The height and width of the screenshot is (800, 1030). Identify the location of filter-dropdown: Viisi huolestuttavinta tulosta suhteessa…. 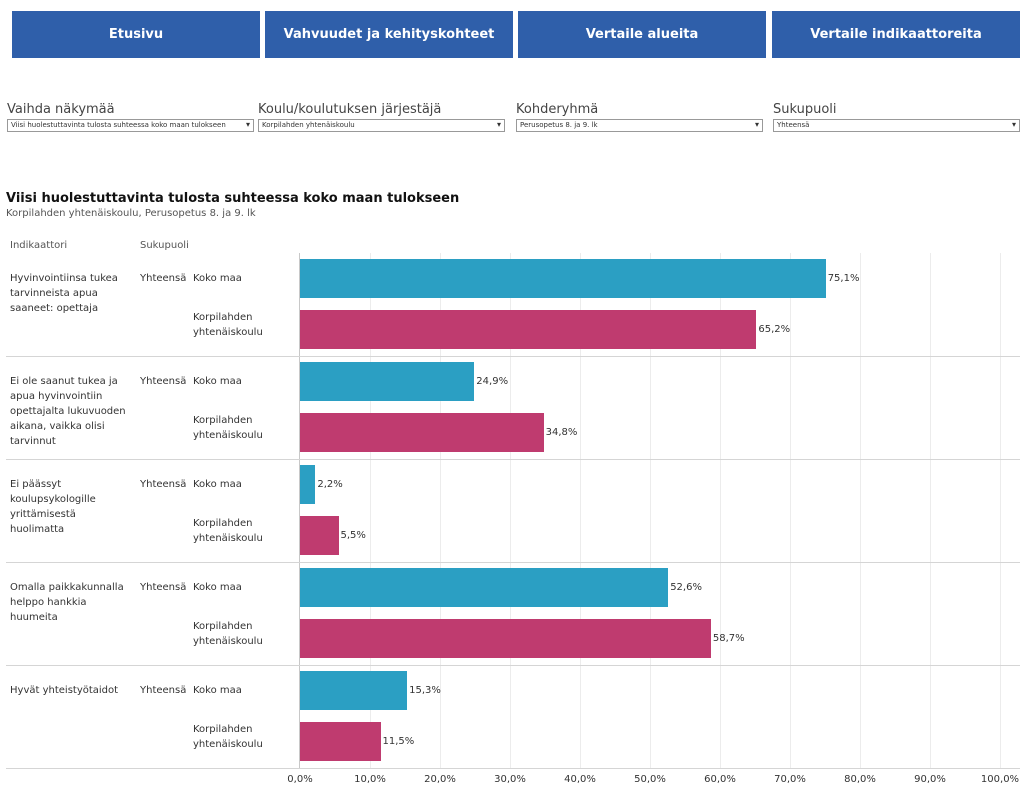
(130, 125).